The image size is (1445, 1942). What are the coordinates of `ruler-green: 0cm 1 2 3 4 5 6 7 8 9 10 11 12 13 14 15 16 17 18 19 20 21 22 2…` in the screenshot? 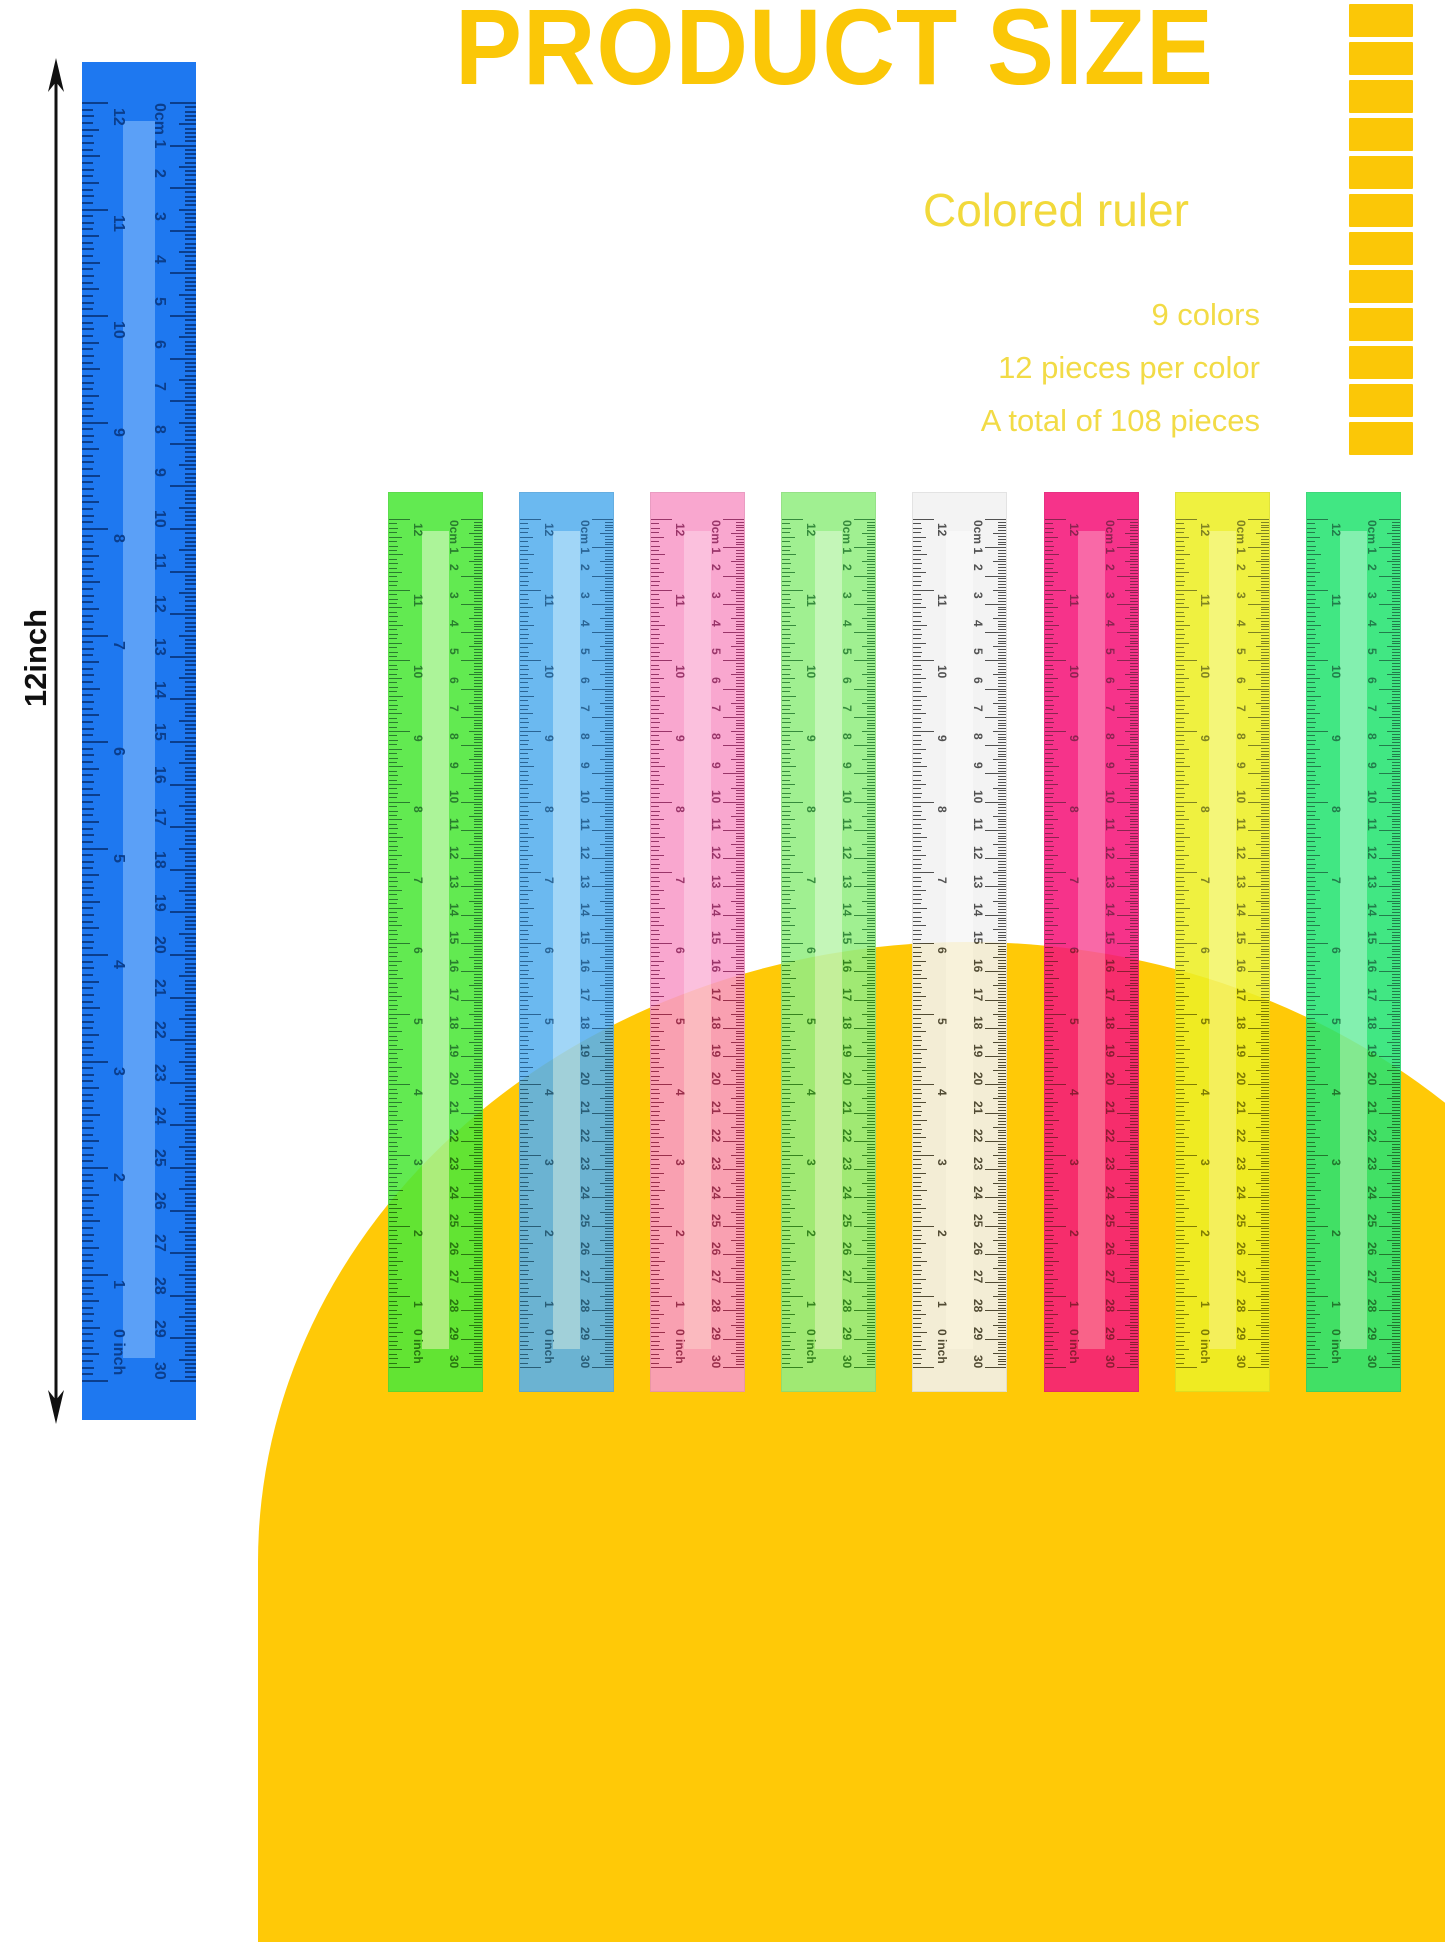 It's located at (1353, 942).